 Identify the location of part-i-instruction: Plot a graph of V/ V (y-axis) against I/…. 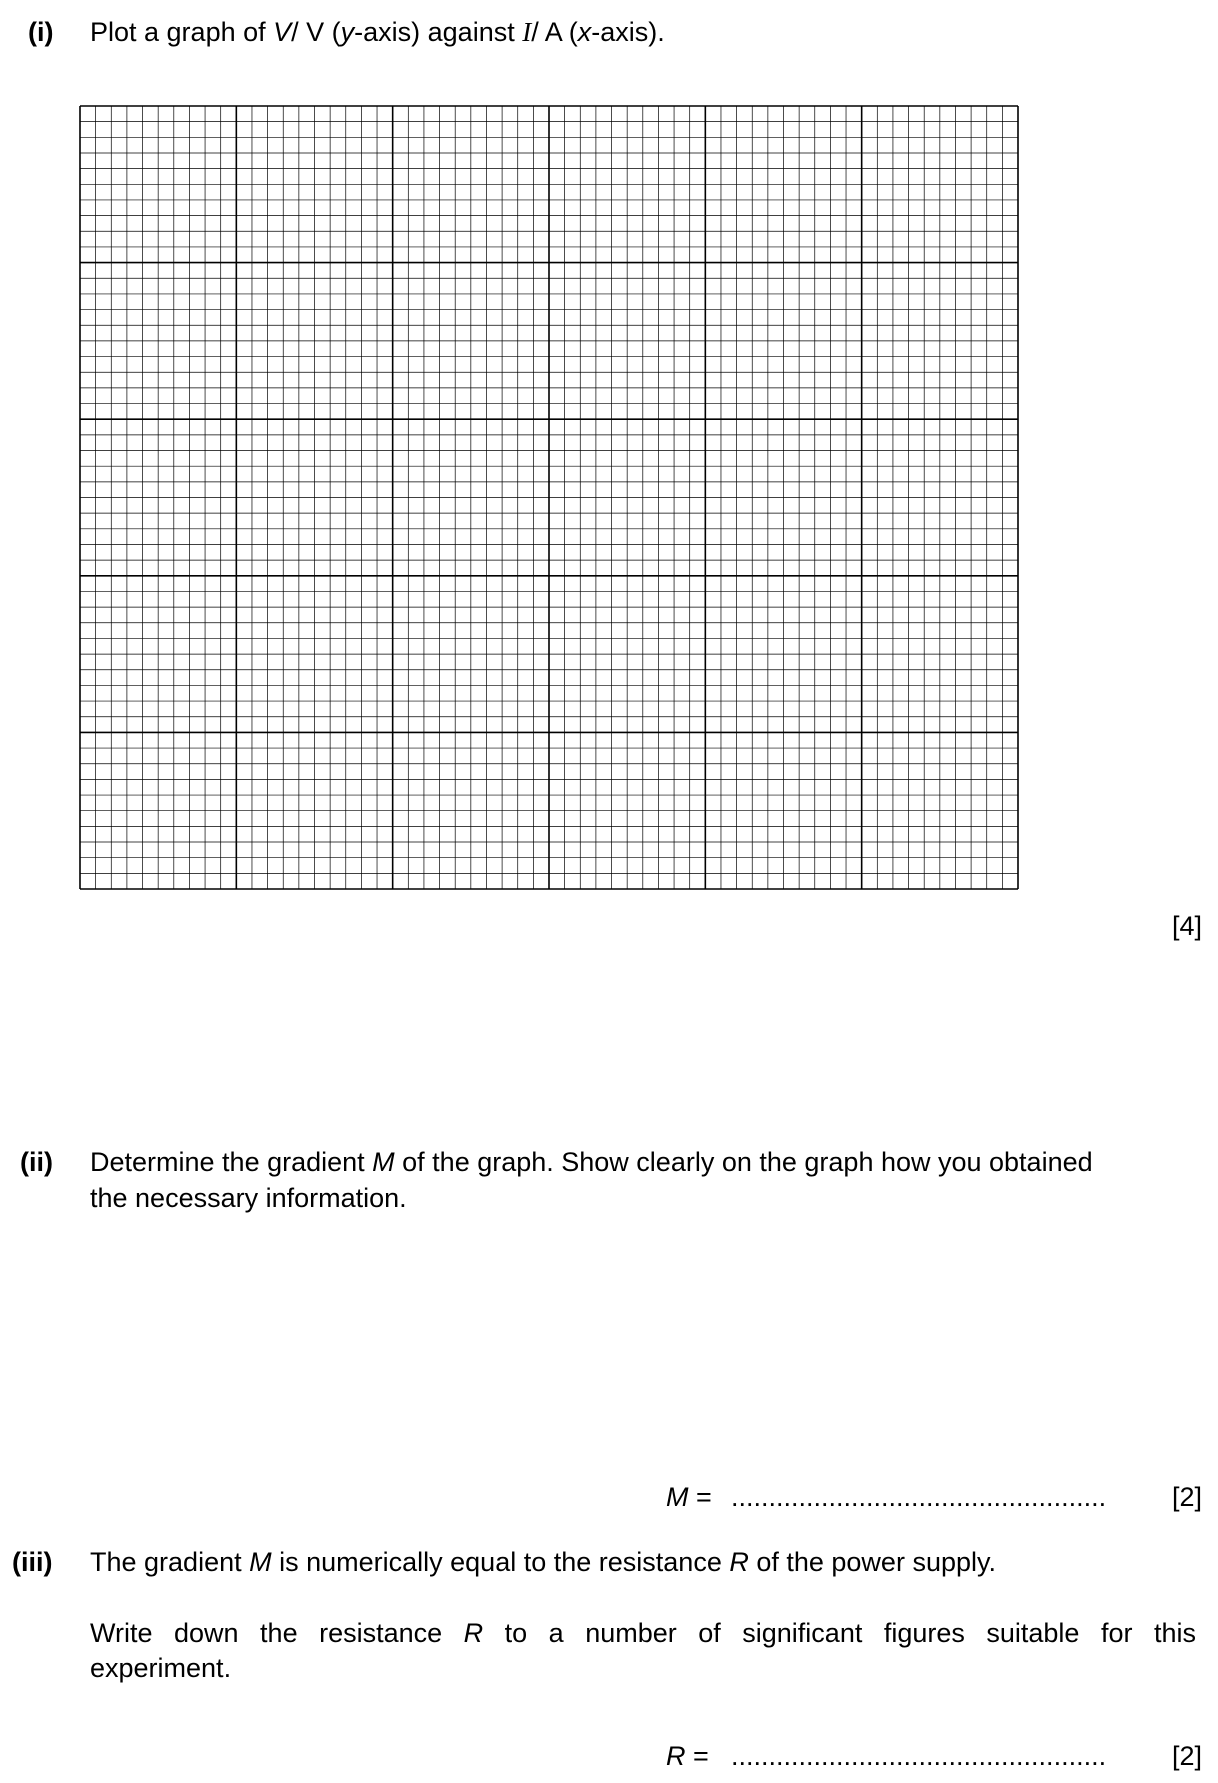
(377, 32).